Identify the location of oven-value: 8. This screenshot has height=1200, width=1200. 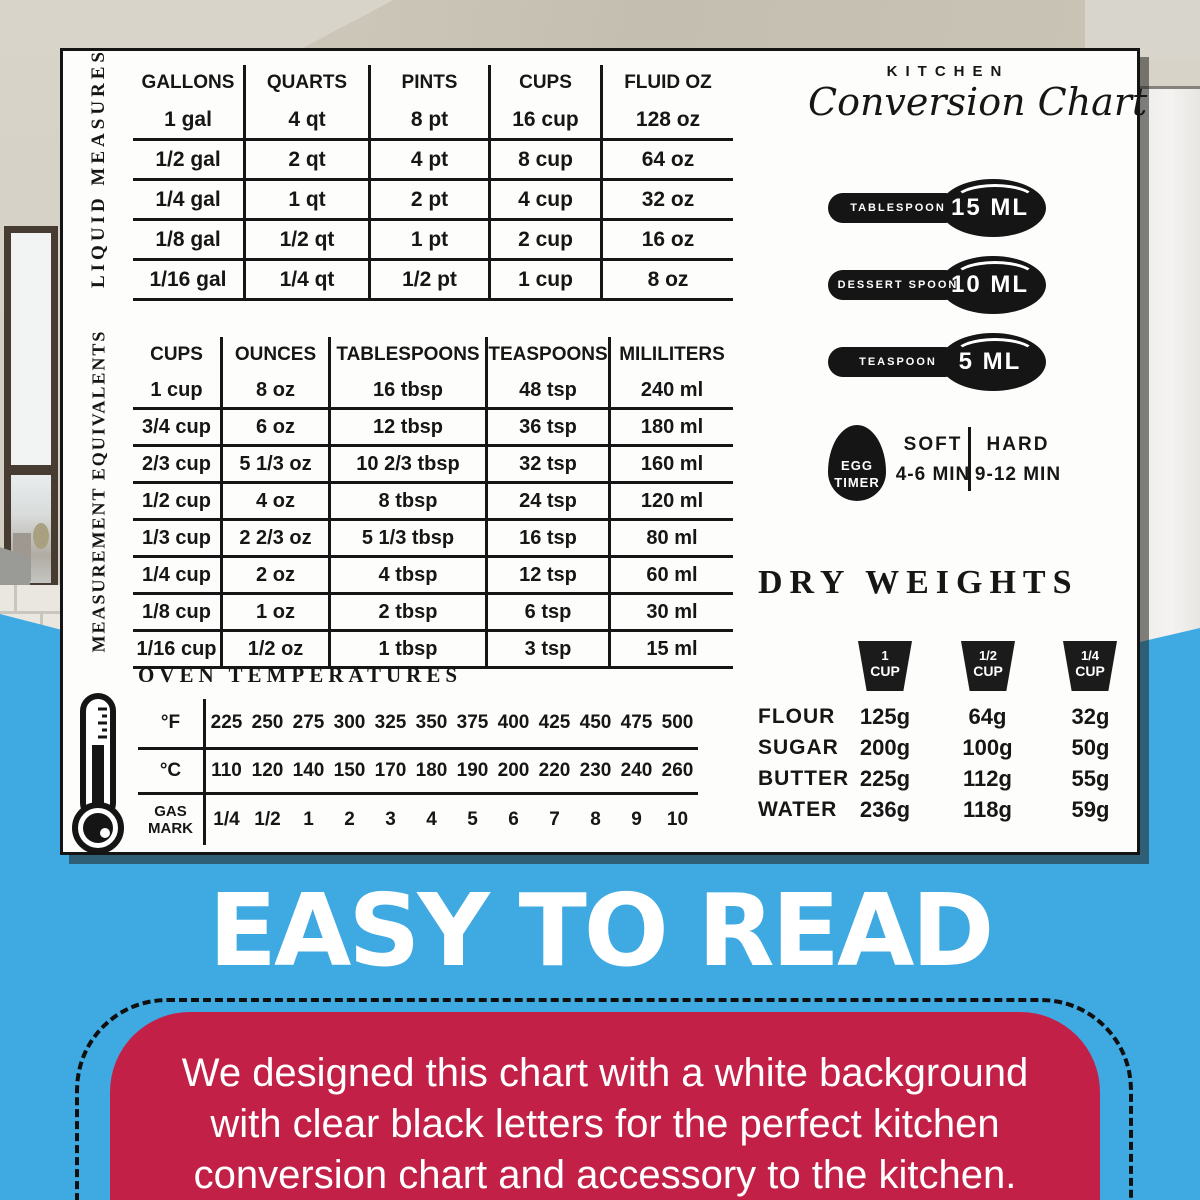
(595, 818).